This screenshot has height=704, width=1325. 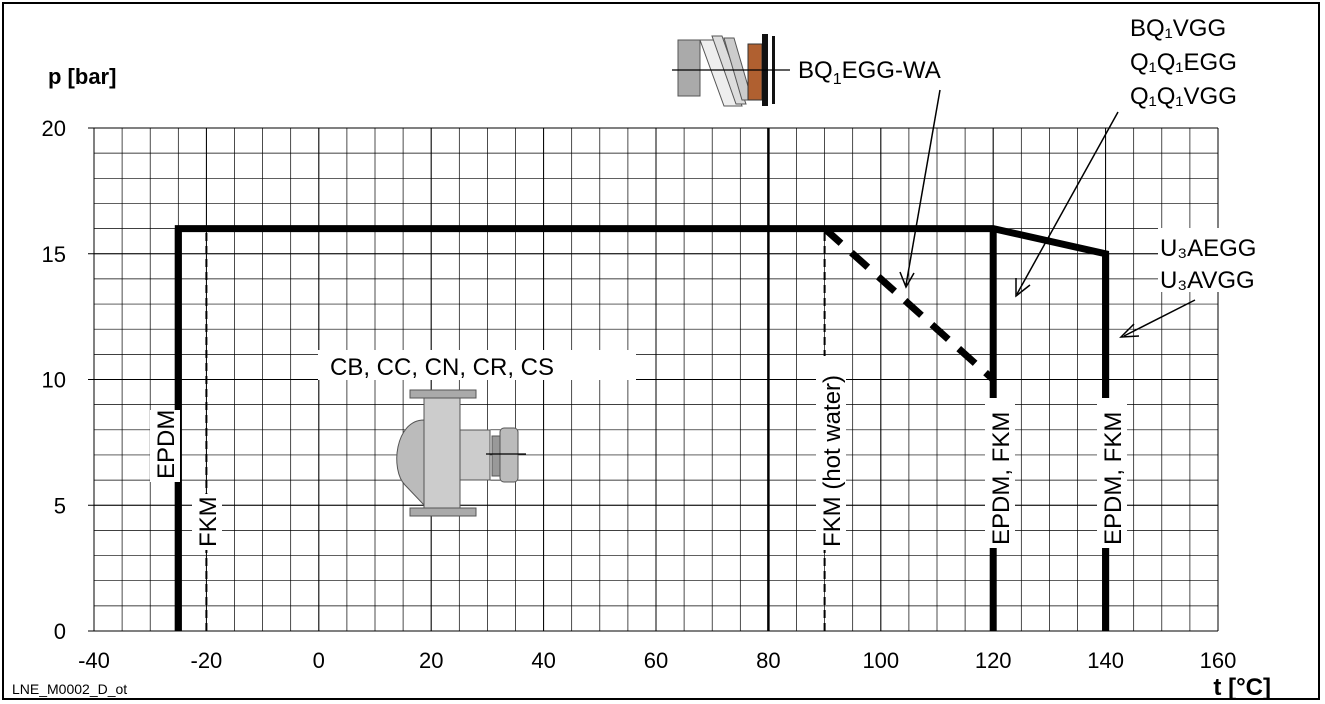 What do you see at coordinates (1047, 213) in the screenshot?
I see `annotation-arrows` at bounding box center [1047, 213].